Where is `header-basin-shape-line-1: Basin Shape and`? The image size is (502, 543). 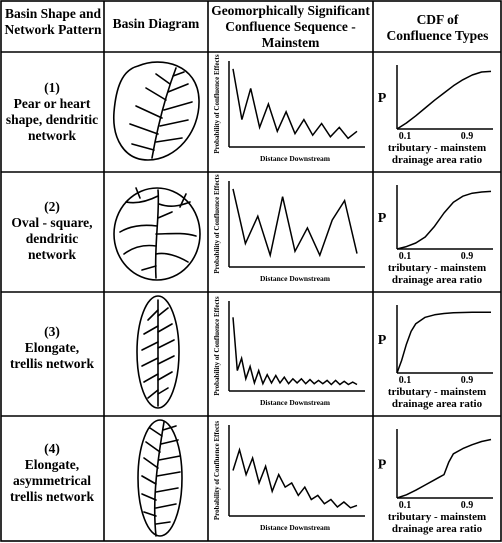 header-basin-shape-line-1: Basin Shape and is located at coordinates (53, 13).